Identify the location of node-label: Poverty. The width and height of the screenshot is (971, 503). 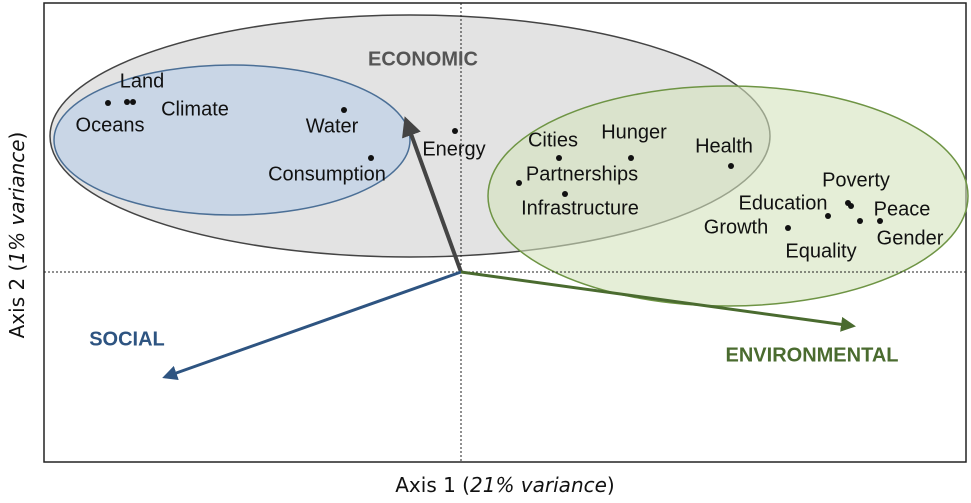
(856, 180).